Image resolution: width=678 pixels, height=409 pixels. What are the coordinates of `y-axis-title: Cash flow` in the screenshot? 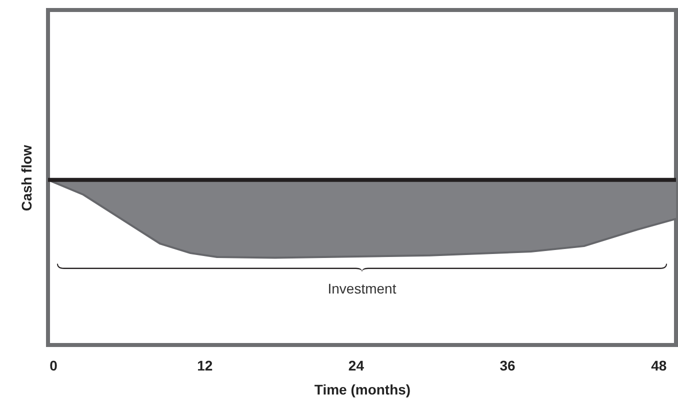 It's located at (26, 178).